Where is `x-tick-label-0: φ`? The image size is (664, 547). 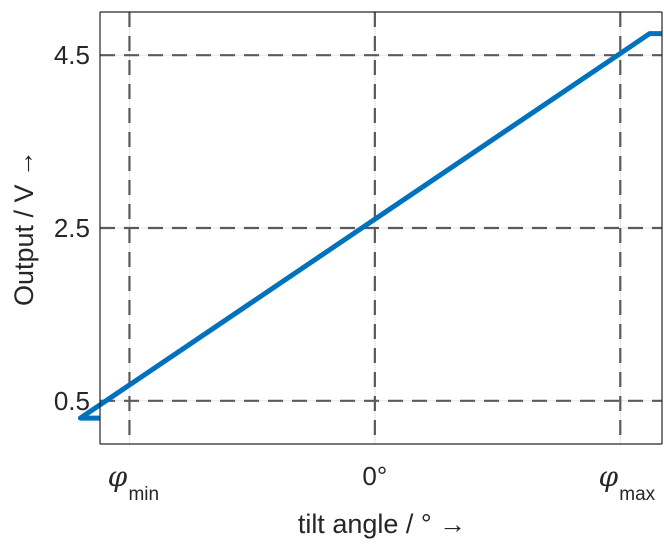
x-tick-label-0: φ is located at coordinates (118, 476).